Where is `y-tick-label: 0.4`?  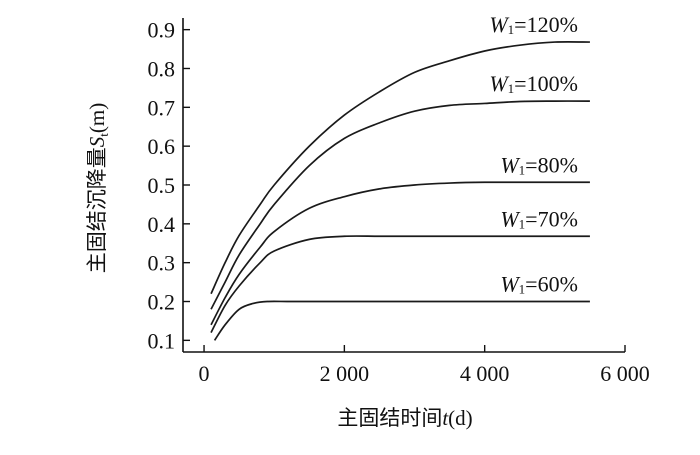 y-tick-label: 0.4 is located at coordinates (162, 224).